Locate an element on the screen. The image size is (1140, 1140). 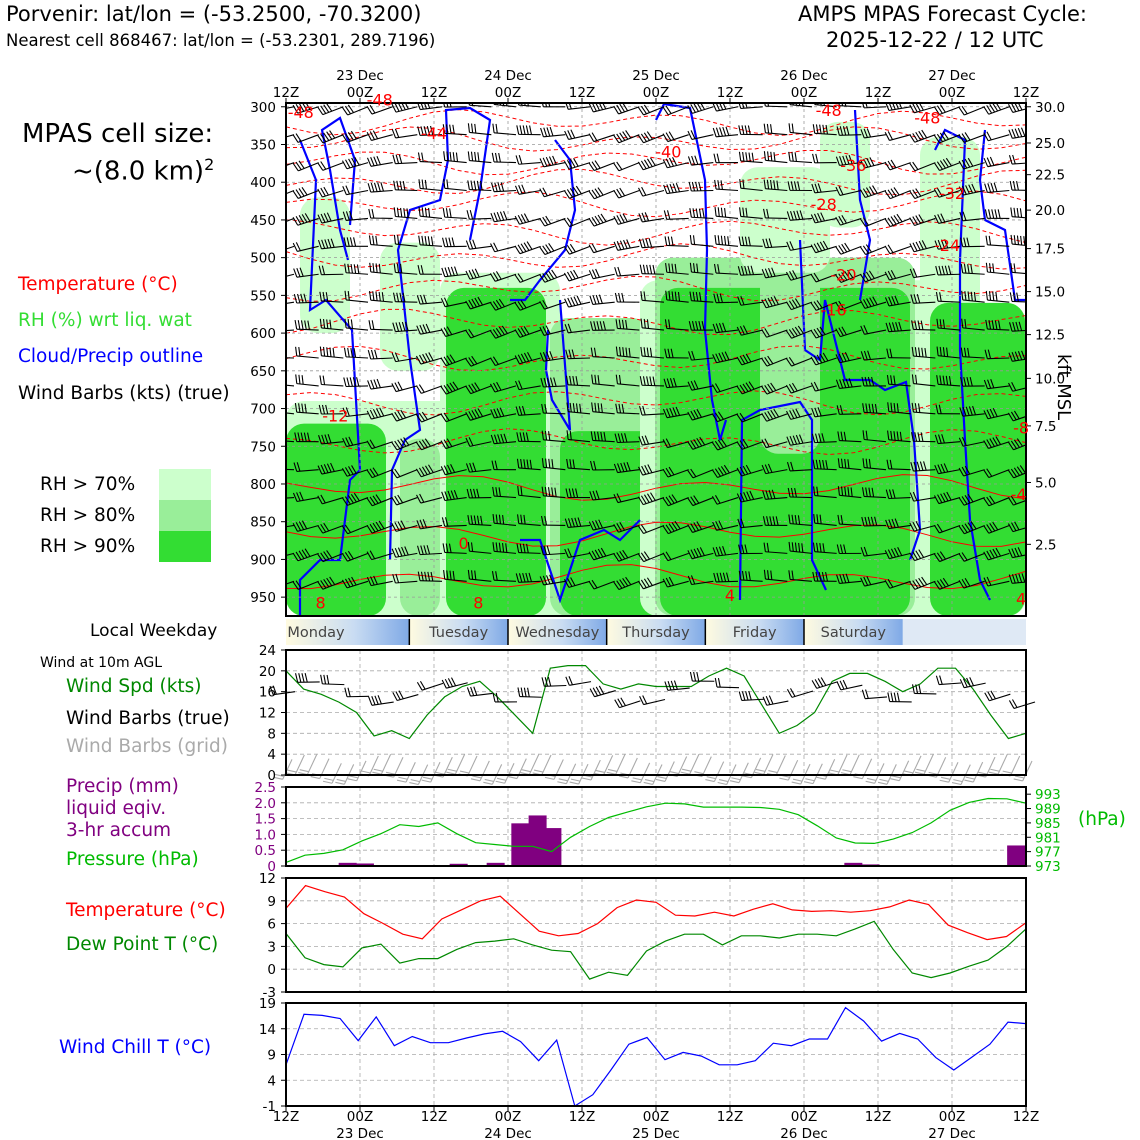
forecast-cycle-date: 2025-12-22 / 12 UTC is located at coordinates (935, 40).